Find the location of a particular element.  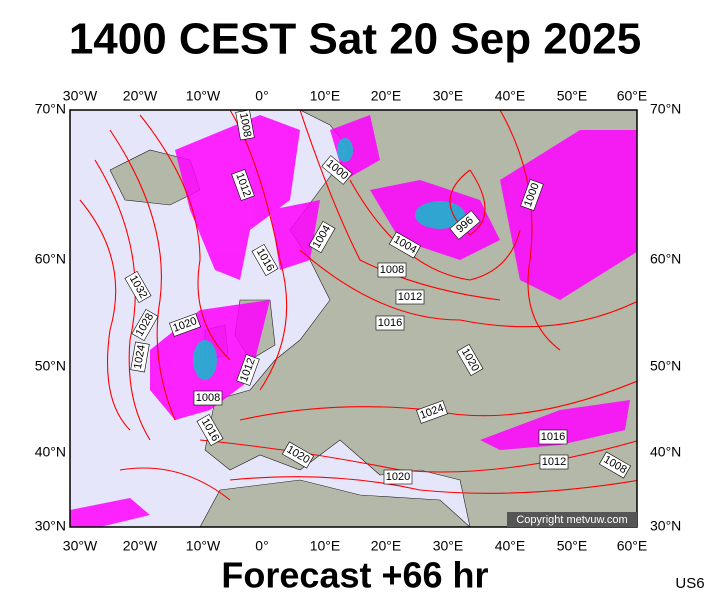

isobar-label-text: 1020 is located at coordinates (398, 477).